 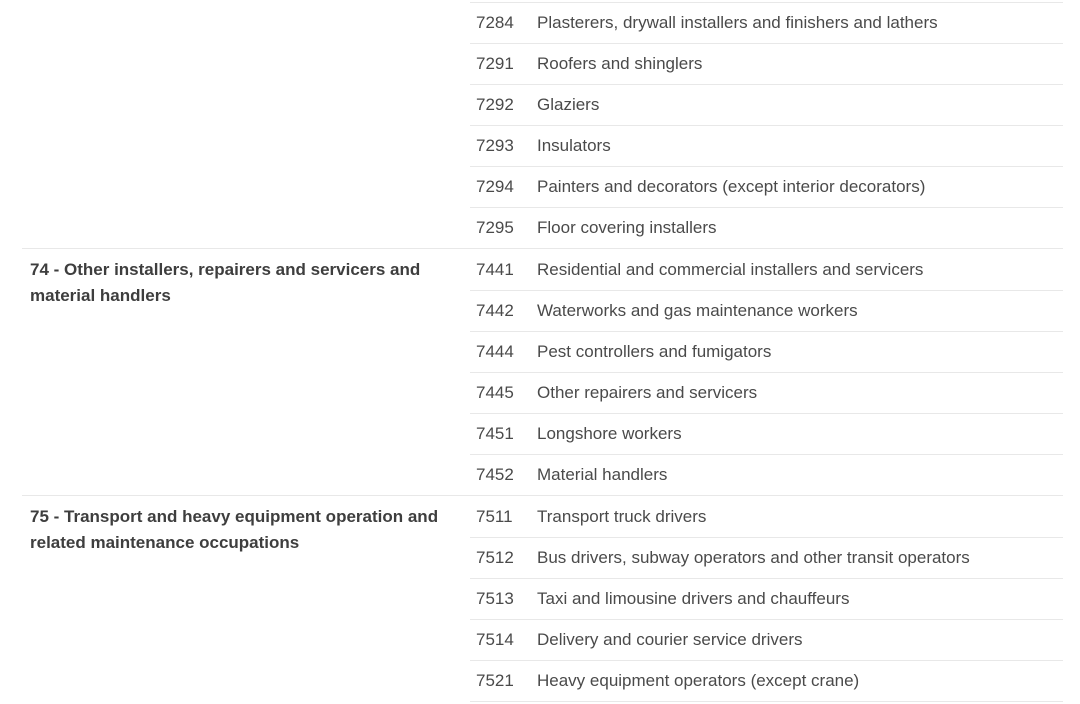 I want to click on table-row: 7451 Longshore workers, so click(x=766, y=433).